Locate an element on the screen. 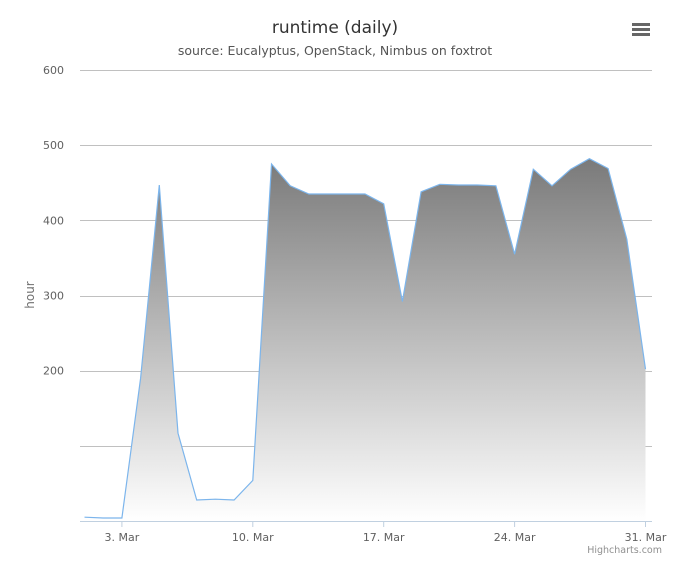 Image resolution: width=680 pixels, height=566 pixels. chart-title: runtime (daily) is located at coordinates (335, 28).